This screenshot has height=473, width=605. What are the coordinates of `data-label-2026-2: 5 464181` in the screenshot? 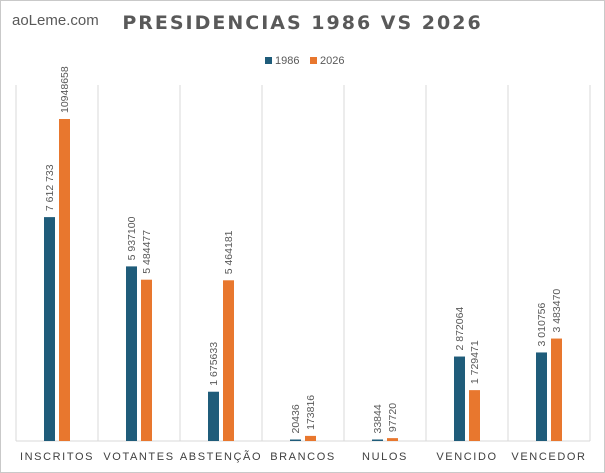 It's located at (229, 252).